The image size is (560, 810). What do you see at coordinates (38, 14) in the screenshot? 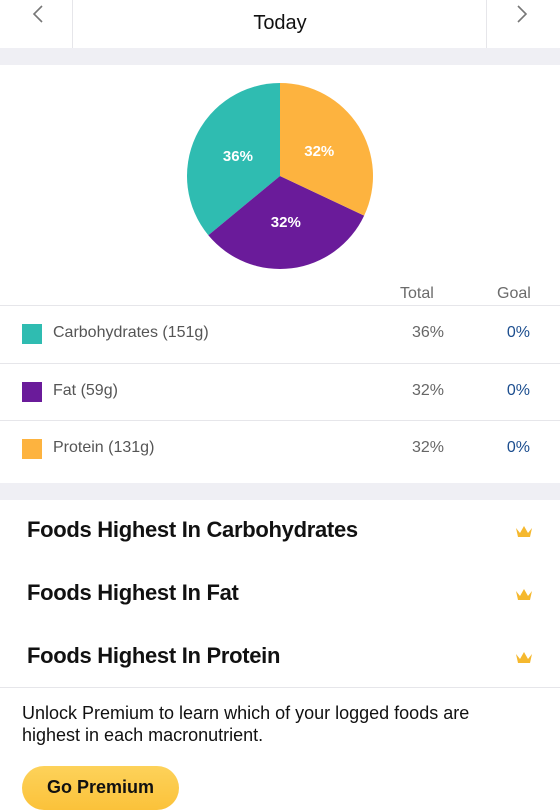
I see `prev-button` at bounding box center [38, 14].